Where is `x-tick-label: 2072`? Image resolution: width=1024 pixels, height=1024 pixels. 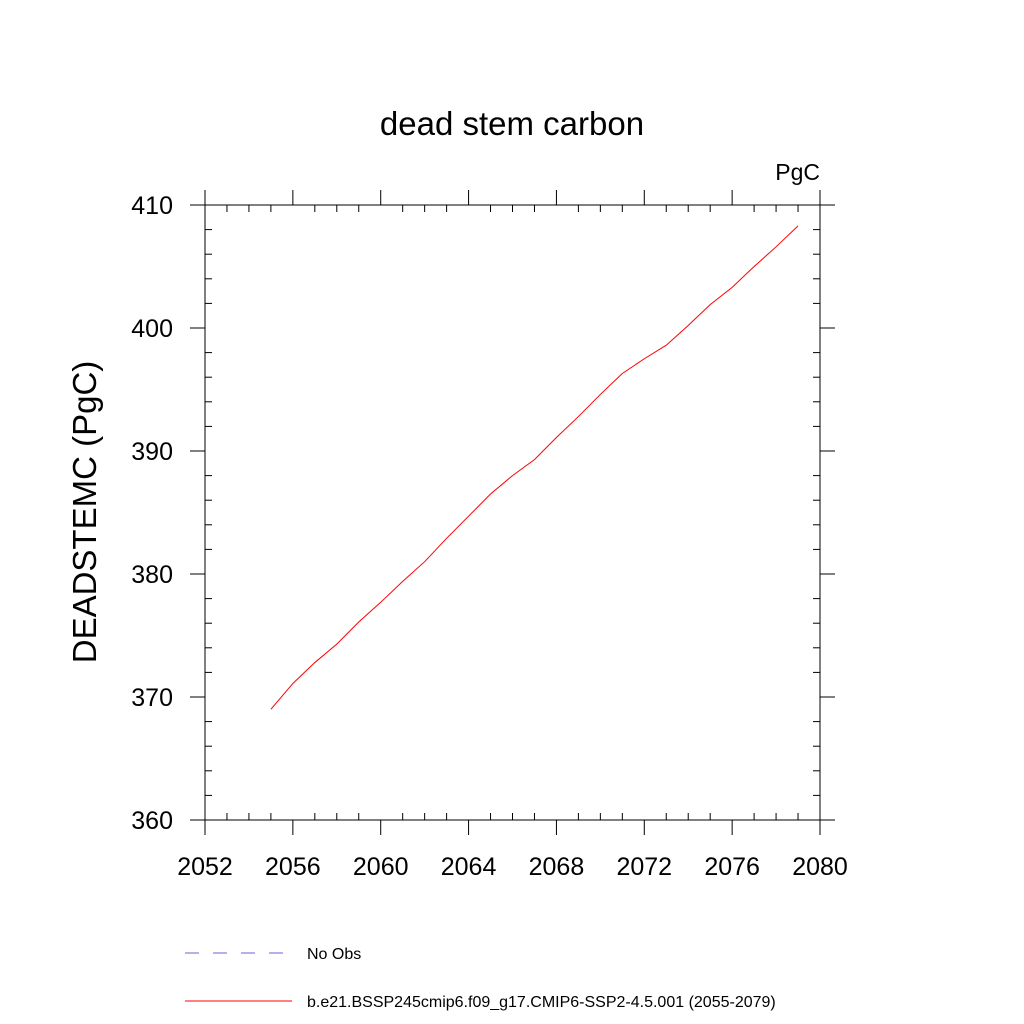
x-tick-label: 2072 is located at coordinates (644, 867).